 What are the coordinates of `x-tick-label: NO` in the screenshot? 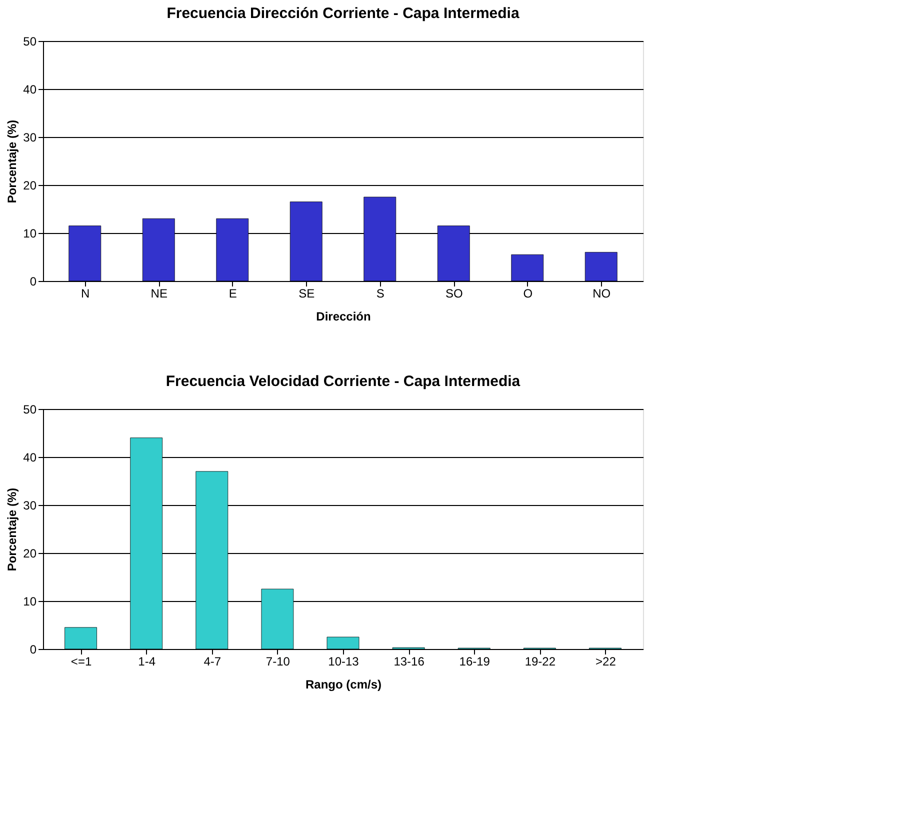 It's located at (601, 293).